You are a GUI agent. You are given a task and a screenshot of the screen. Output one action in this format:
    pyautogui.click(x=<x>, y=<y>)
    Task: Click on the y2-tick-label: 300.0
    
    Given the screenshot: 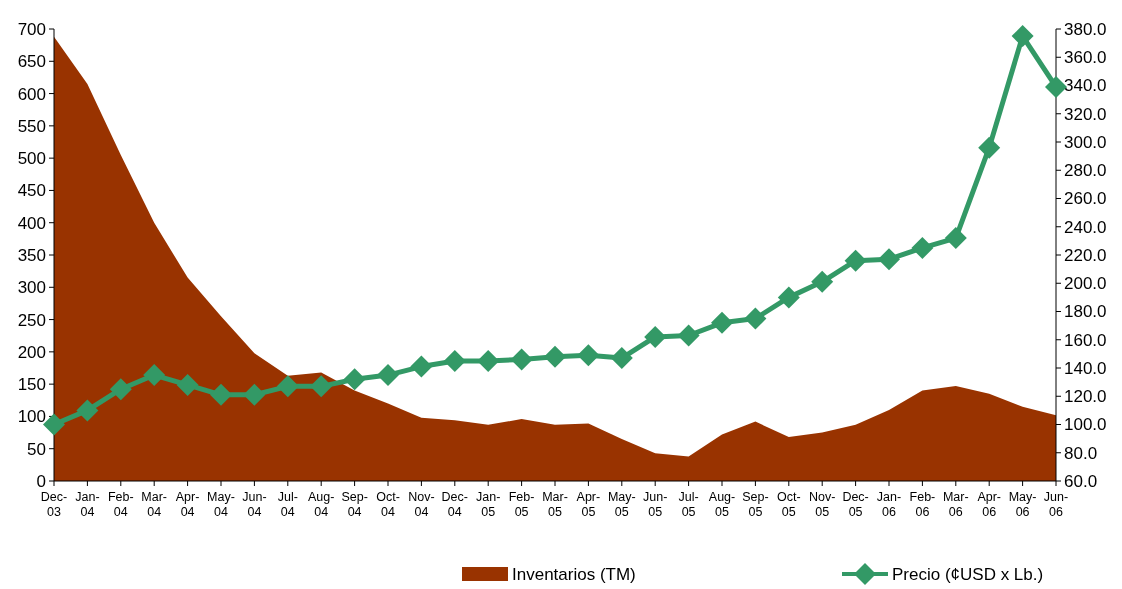 What is the action you would take?
    pyautogui.click(x=1085, y=142)
    